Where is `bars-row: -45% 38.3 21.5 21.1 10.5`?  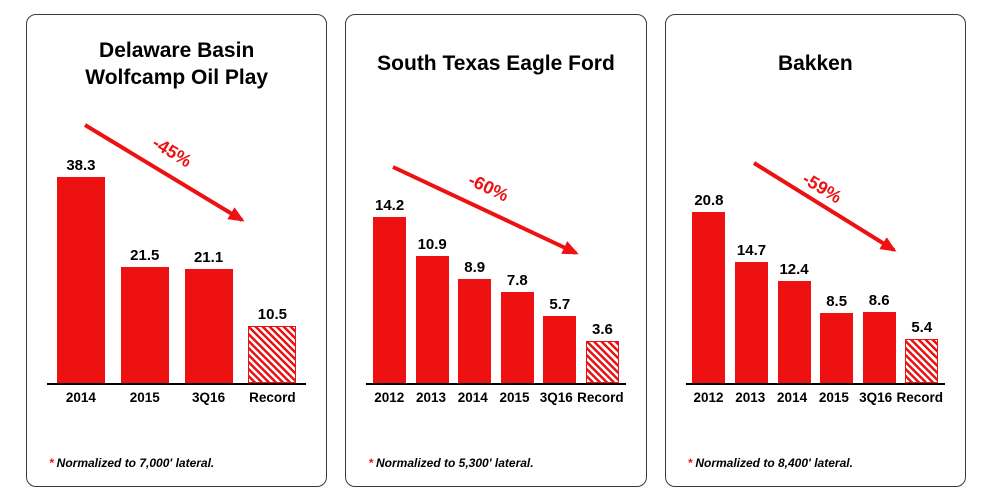 bars-row: -45% 38.3 21.5 21.1 10.5 is located at coordinates (177, 245).